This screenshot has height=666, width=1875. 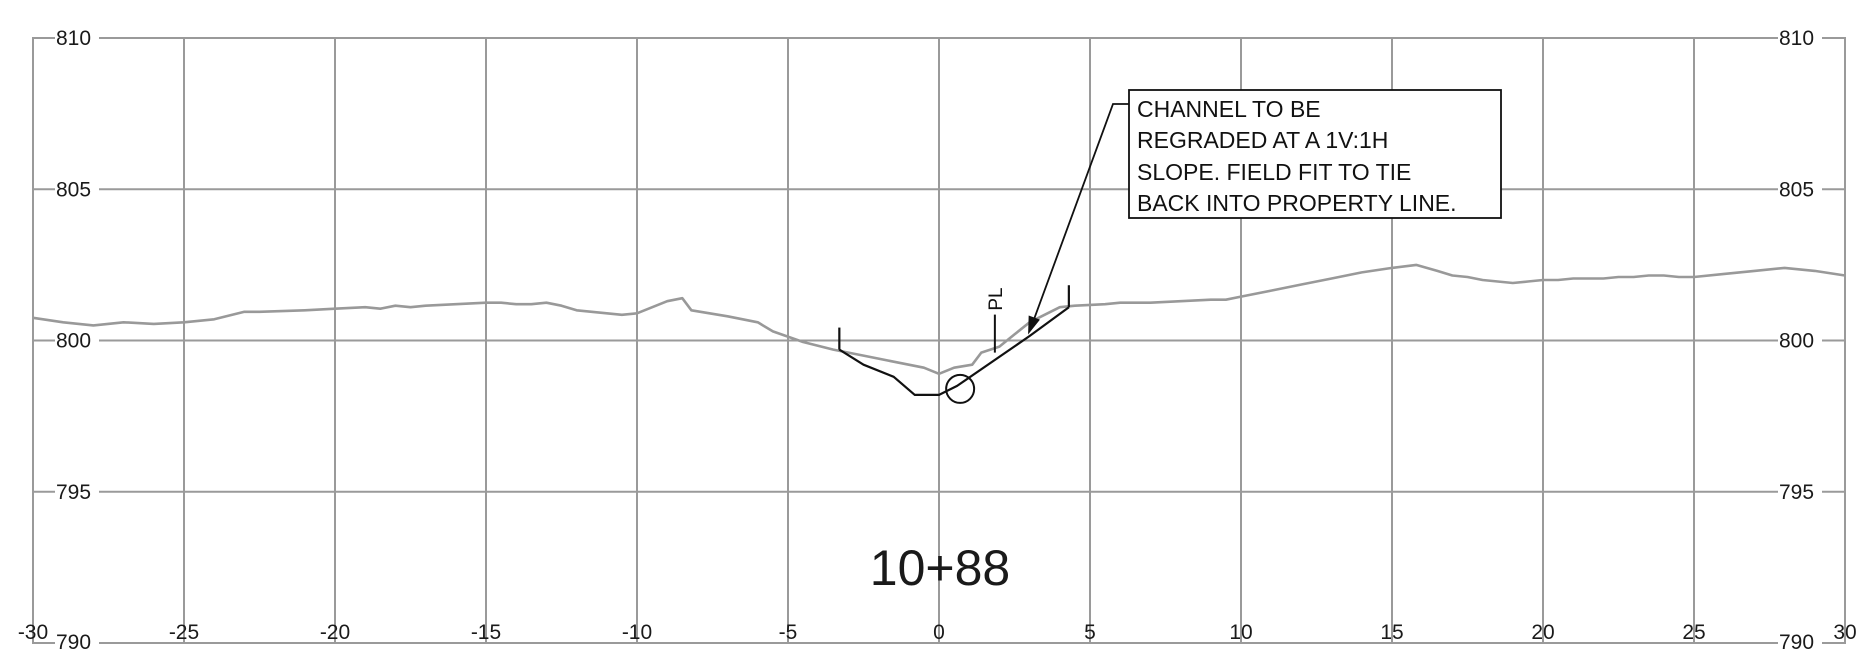 I want to click on annotation-line: REGRADED AT A 1V:1H, so click(x=1262, y=140).